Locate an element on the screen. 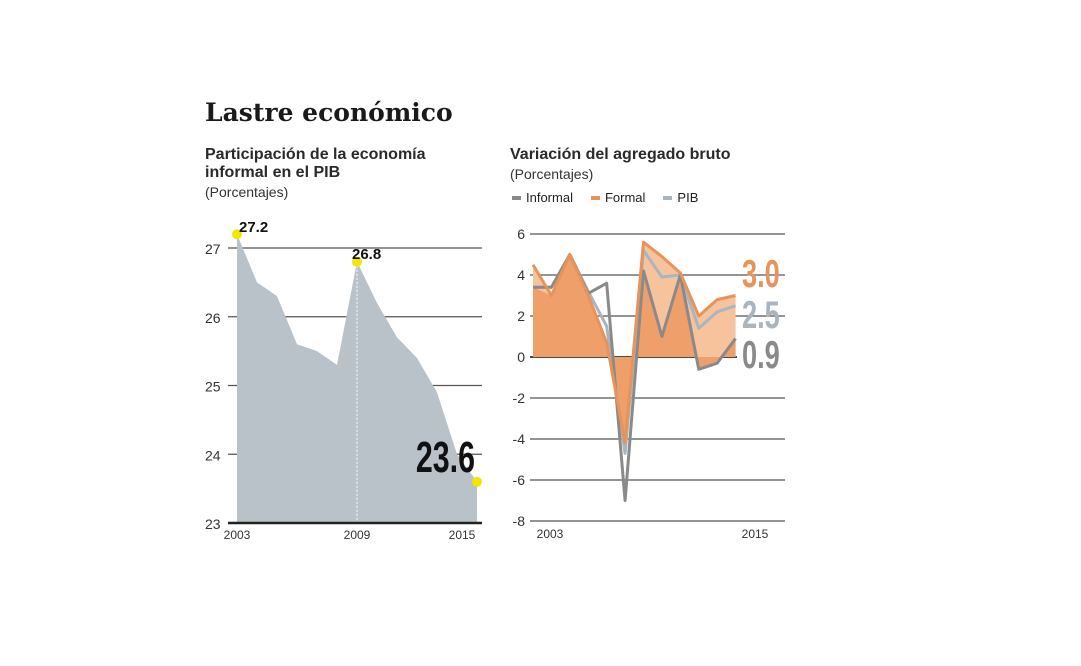 Image resolution: width=1081 pixels, height=666 pixels. left-chart-subtitle: (Porcentajes) is located at coordinates (247, 192).